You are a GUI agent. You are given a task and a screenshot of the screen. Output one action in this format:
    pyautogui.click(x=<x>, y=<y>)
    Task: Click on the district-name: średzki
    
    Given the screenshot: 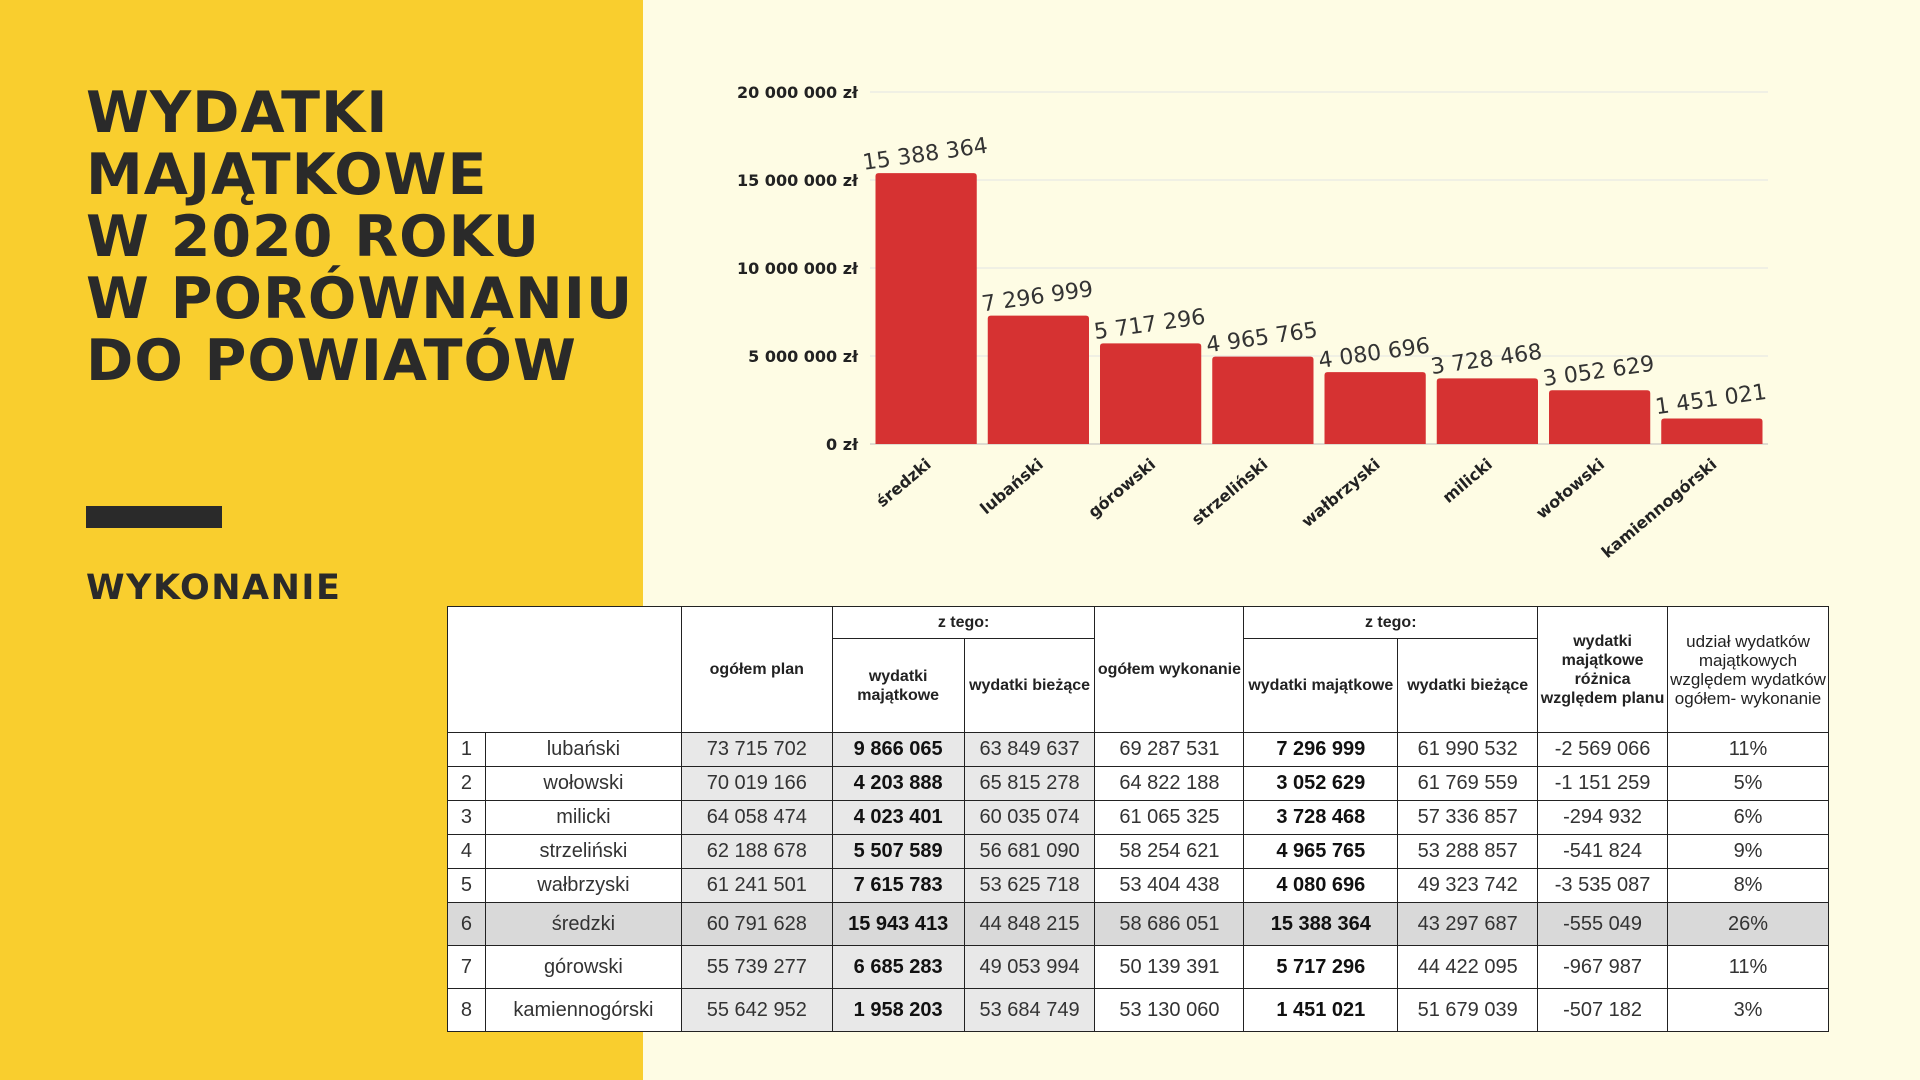 What is the action you would take?
    pyautogui.click(x=583, y=924)
    